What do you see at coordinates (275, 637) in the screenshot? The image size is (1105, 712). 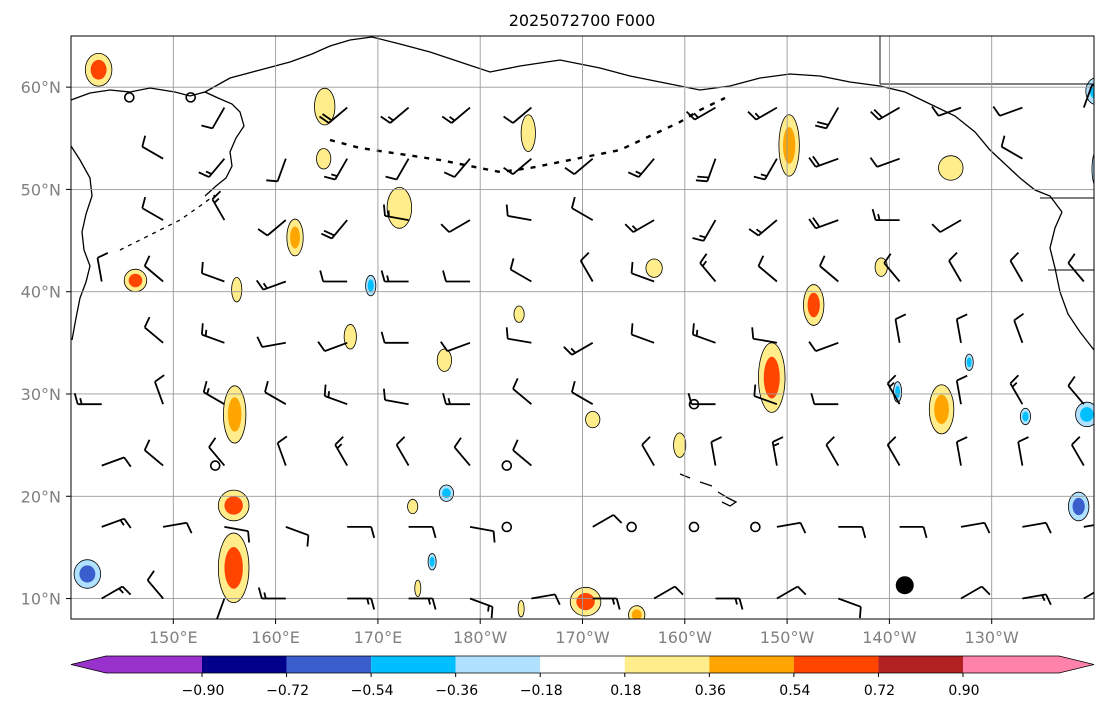 I see `x-tick-label: 160°E` at bounding box center [275, 637].